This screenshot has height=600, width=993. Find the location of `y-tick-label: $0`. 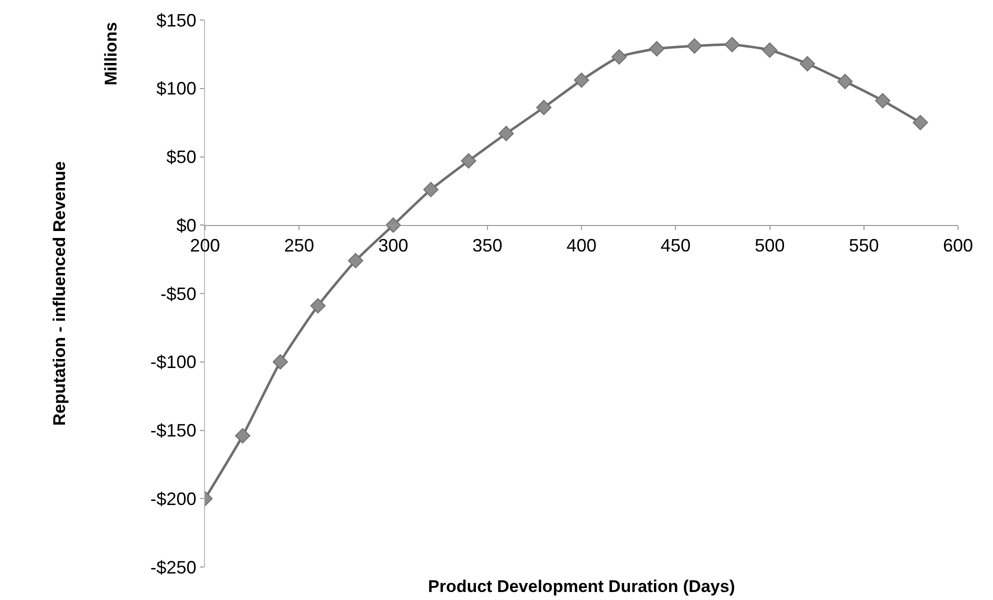

y-tick-label: $0 is located at coordinates (186, 225).